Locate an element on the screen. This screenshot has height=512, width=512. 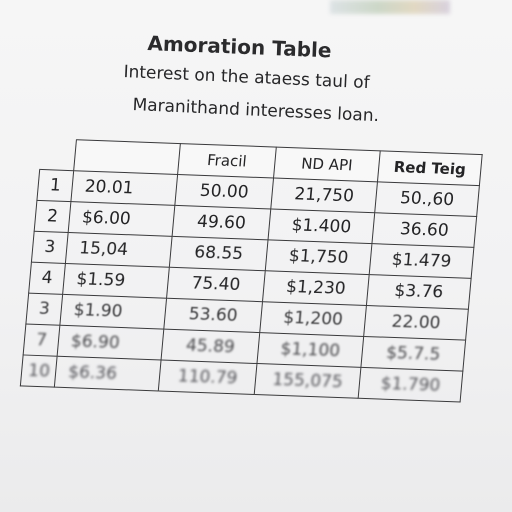
table-cell: 20.01 is located at coordinates (124, 188).